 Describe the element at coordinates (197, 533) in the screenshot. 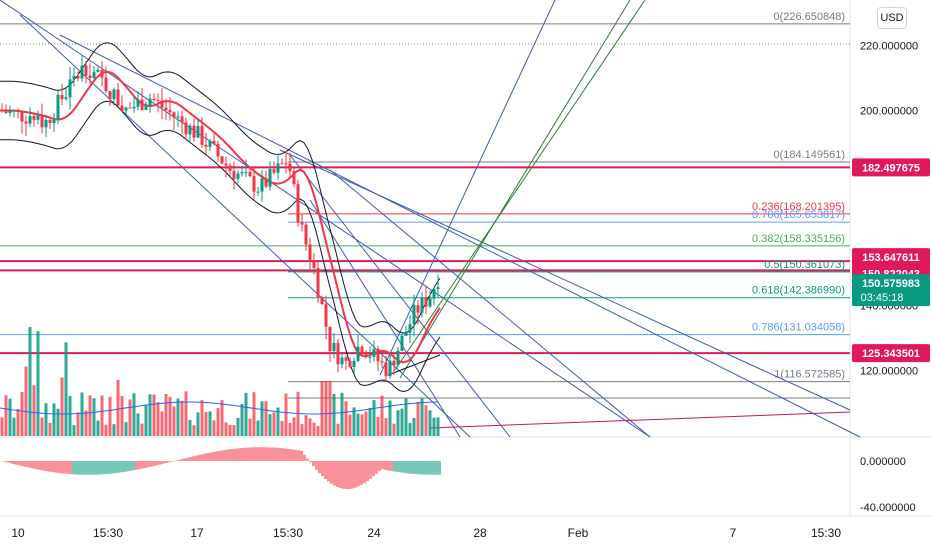

I see `time-tick-label: 17` at that location.